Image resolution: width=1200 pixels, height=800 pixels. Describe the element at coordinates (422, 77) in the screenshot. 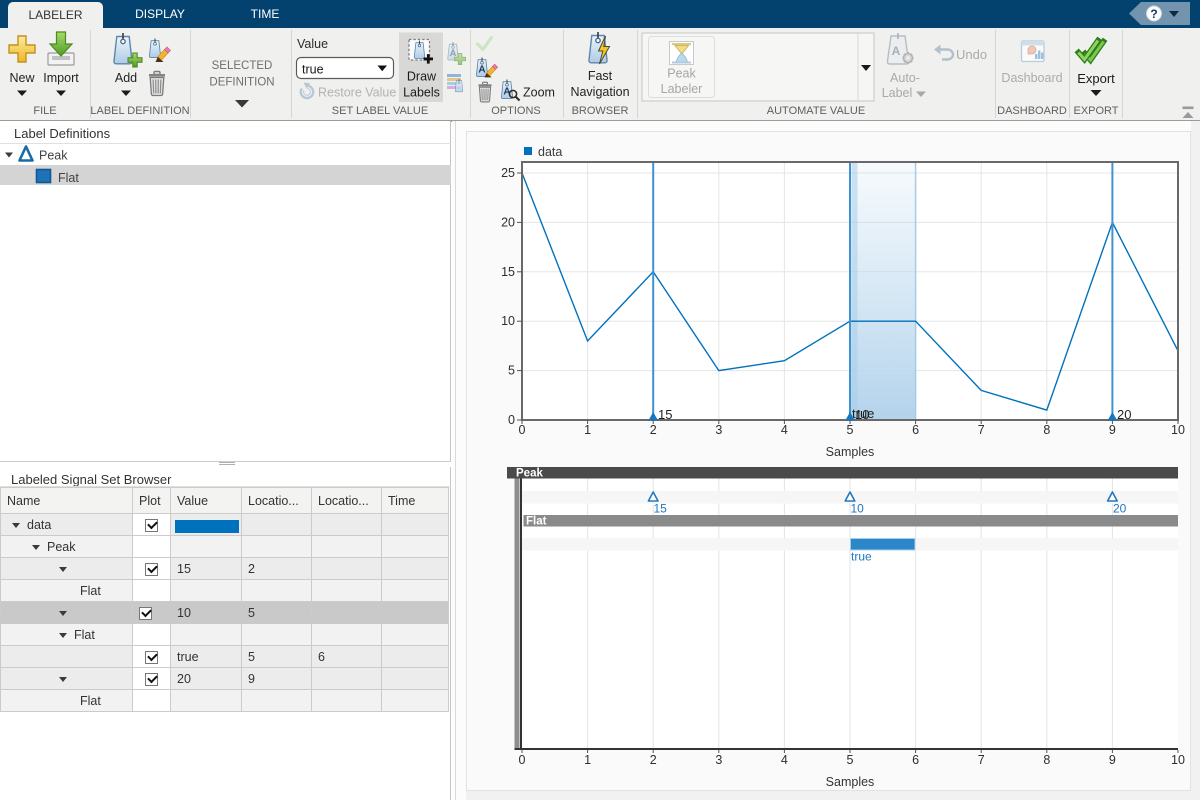

I see `svg-text: Draw` at that location.